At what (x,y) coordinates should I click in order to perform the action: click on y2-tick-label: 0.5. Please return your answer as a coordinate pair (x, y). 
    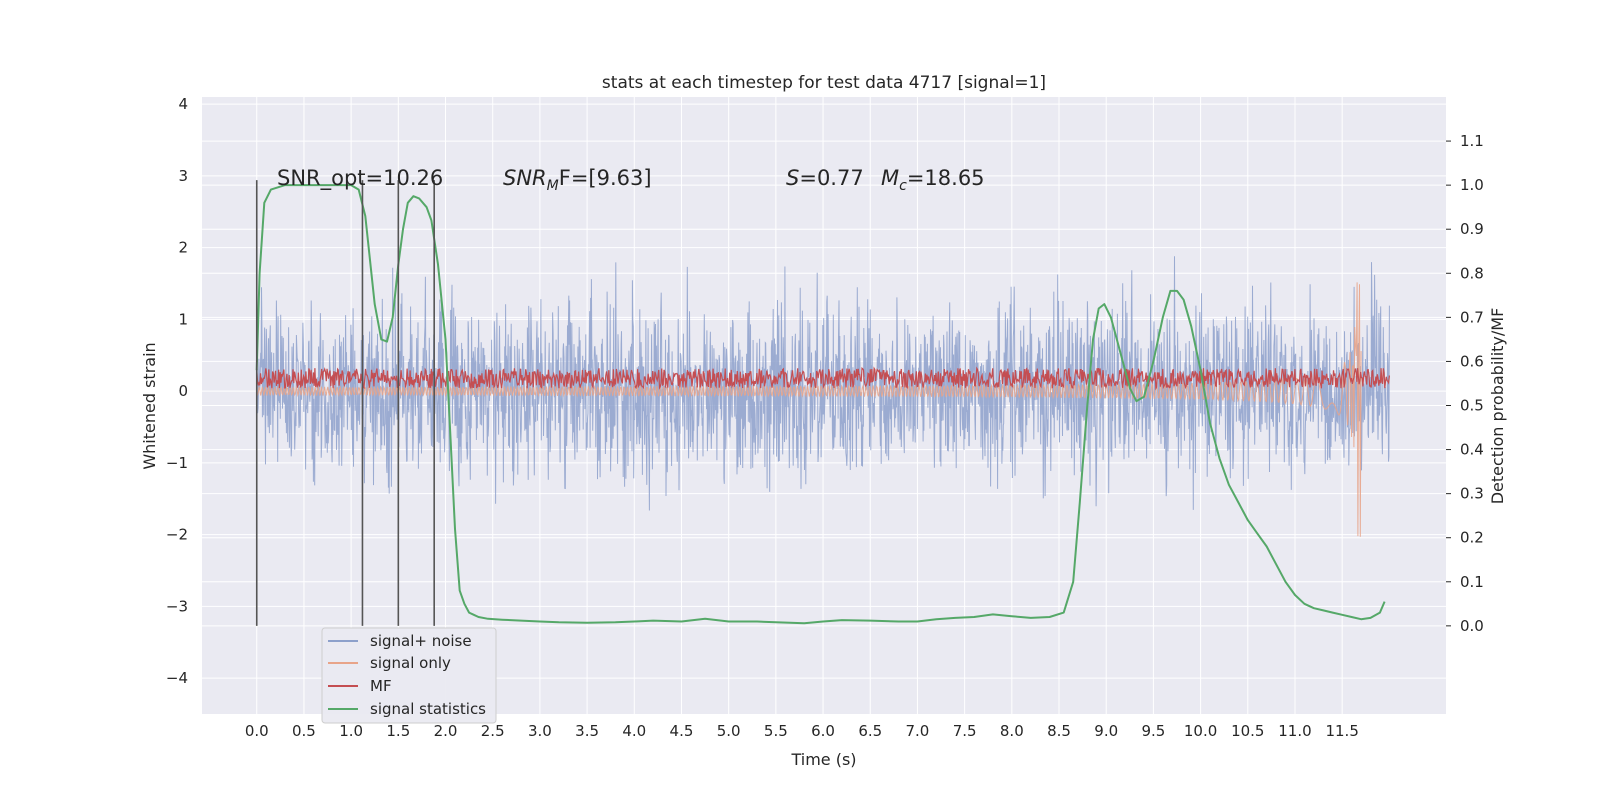
    Looking at the image, I should click on (1472, 406).